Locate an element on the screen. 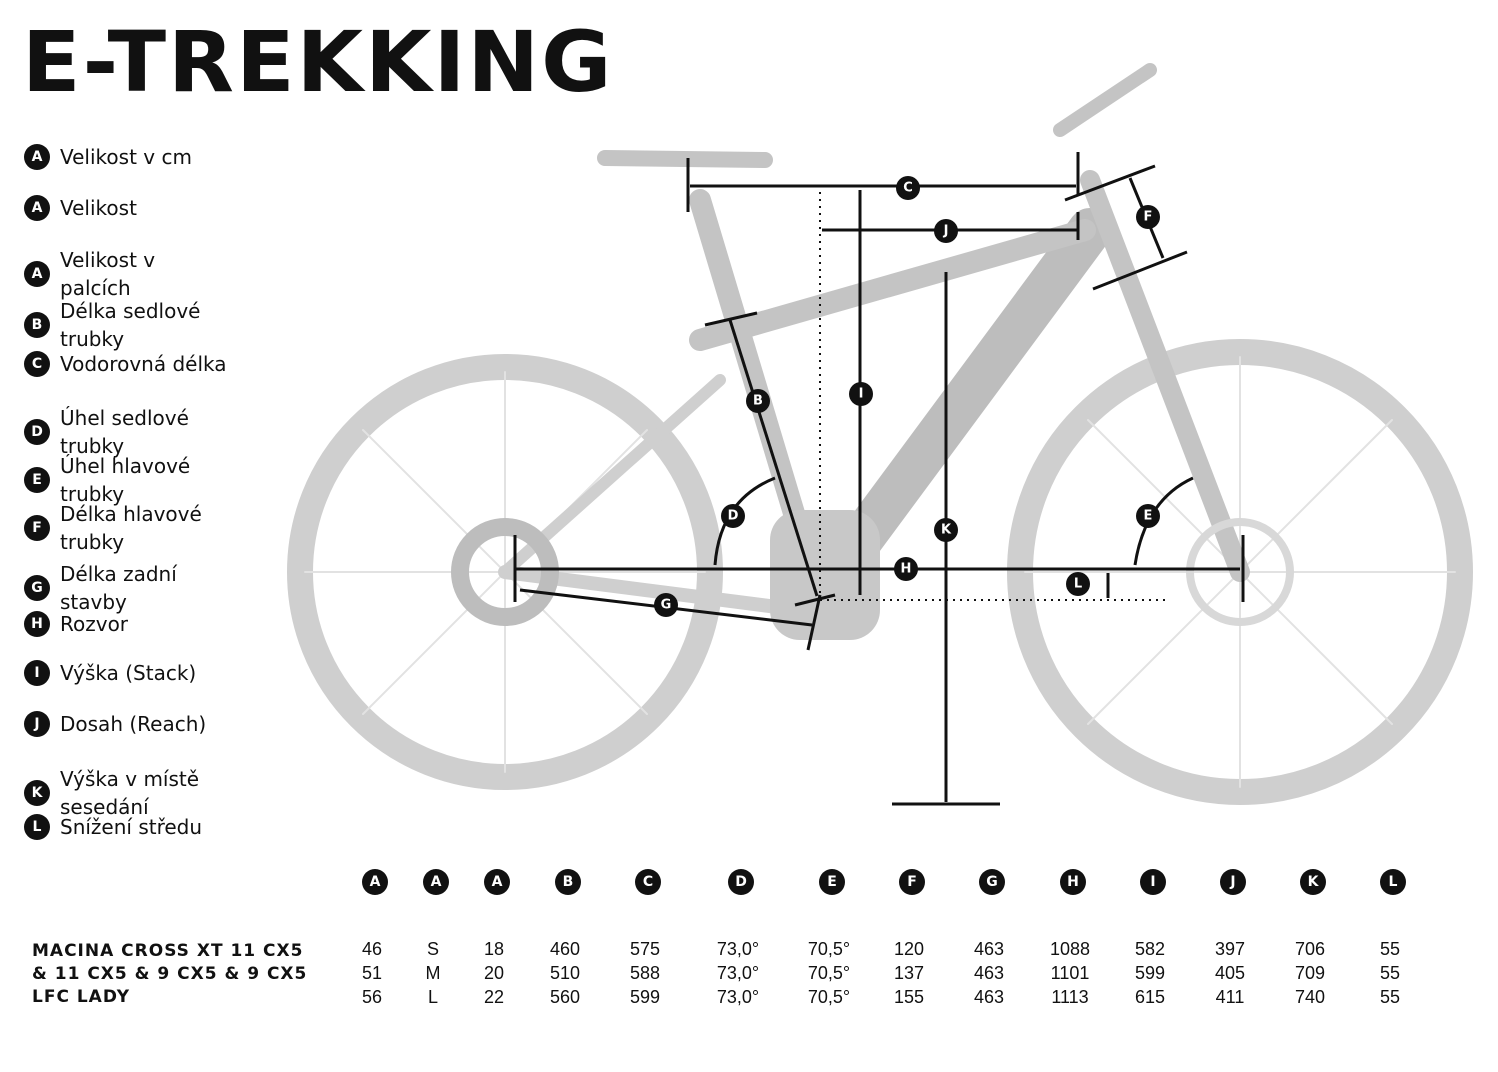 The width and height of the screenshot is (1498, 1072). marker-l: L is located at coordinates (1078, 584).